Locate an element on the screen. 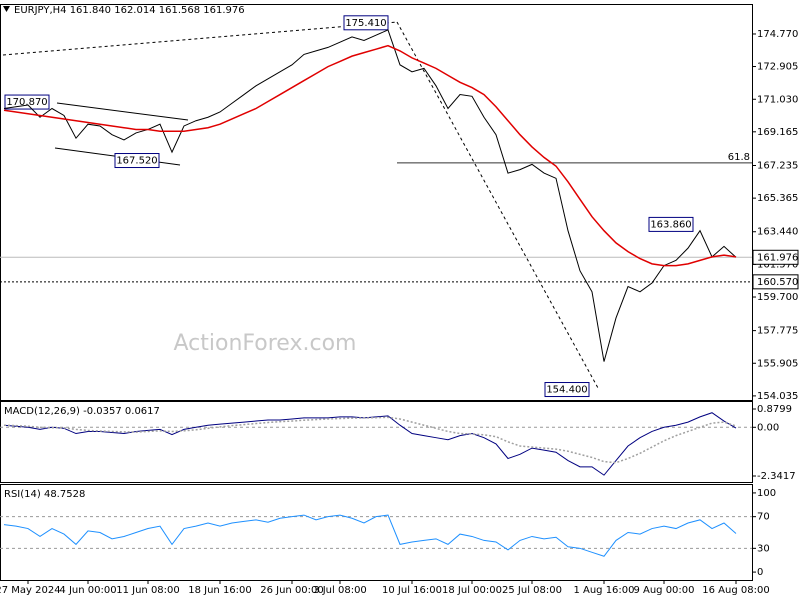 The image size is (800, 600). y-tick-label: 157.775 is located at coordinates (777, 331).